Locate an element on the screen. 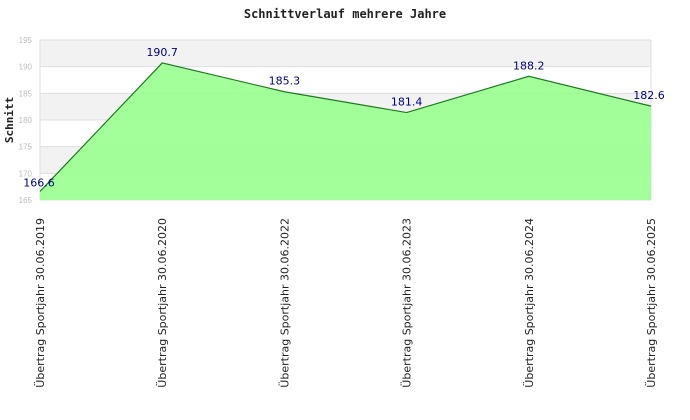 This screenshot has height=420, width=690. y-tick-label: 185 is located at coordinates (26, 93).